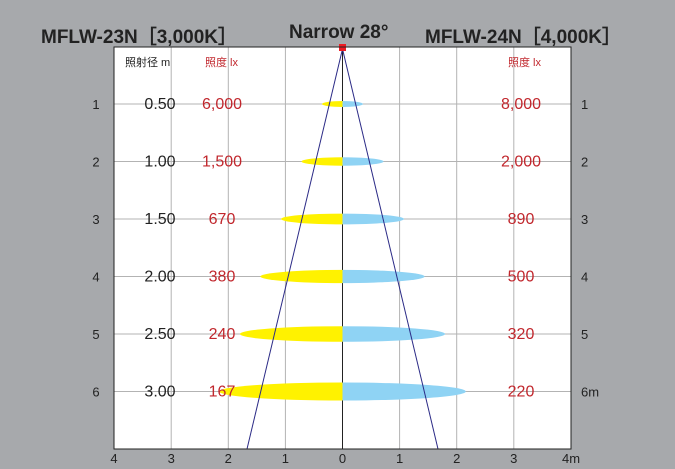 The image size is (675, 469). What do you see at coordinates (159, 162) in the screenshot?
I see `distance-value: 1.00` at bounding box center [159, 162].